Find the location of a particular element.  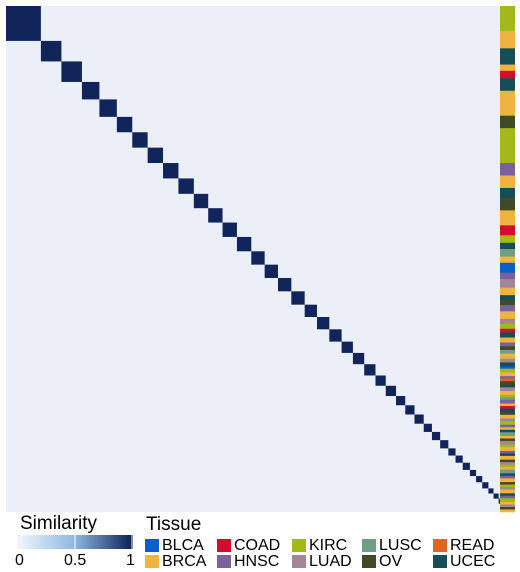

tissue-label: LUAD is located at coordinates (330, 561).